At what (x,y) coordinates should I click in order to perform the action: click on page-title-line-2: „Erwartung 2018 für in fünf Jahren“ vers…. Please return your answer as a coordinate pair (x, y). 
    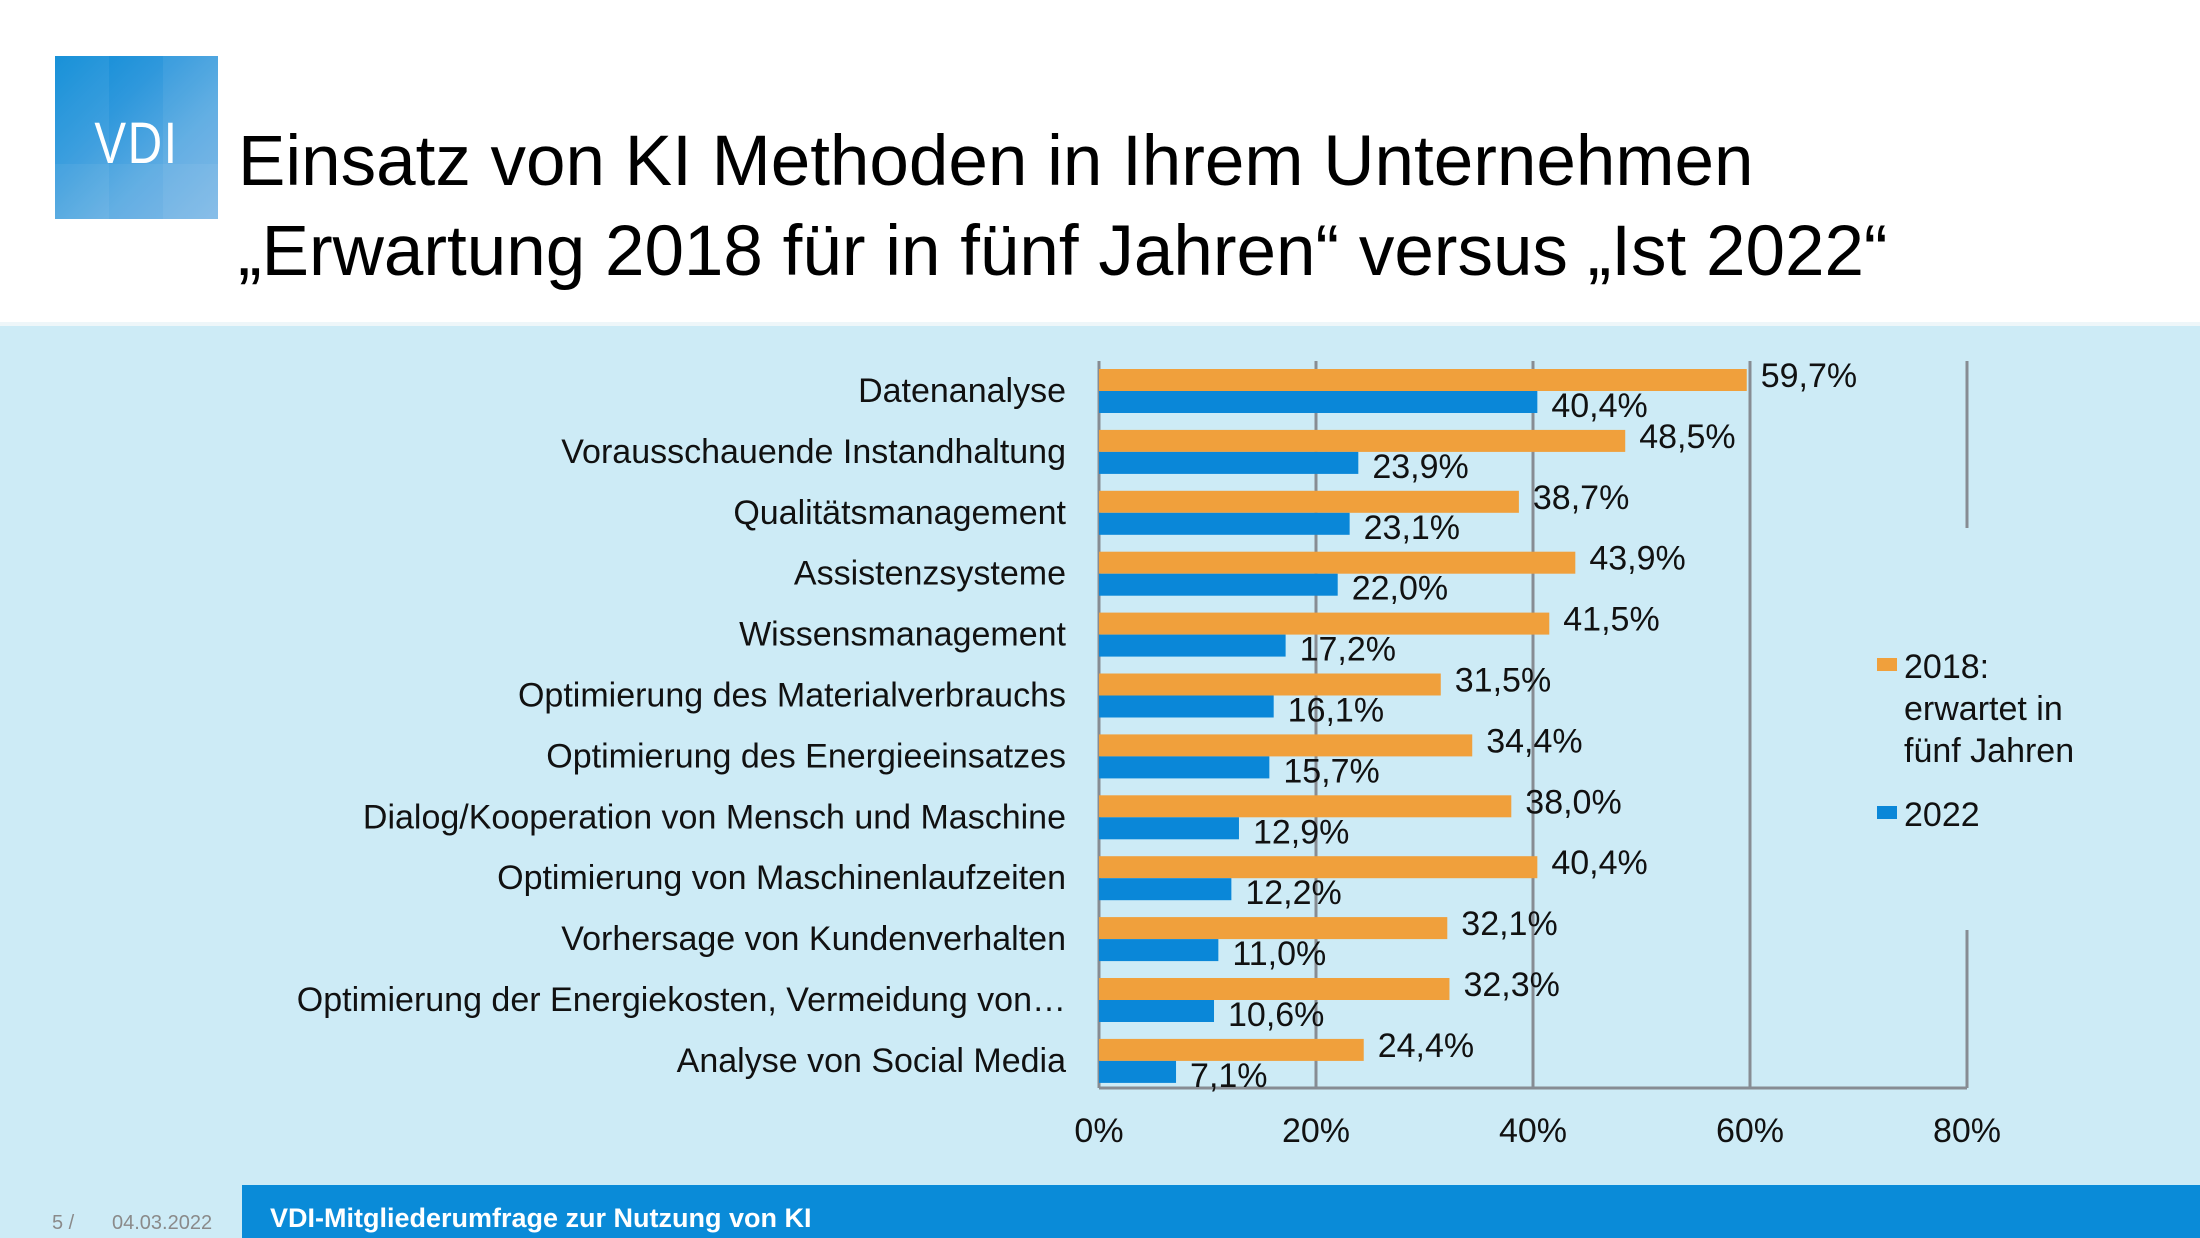
    Looking at the image, I should click on (1063, 251).